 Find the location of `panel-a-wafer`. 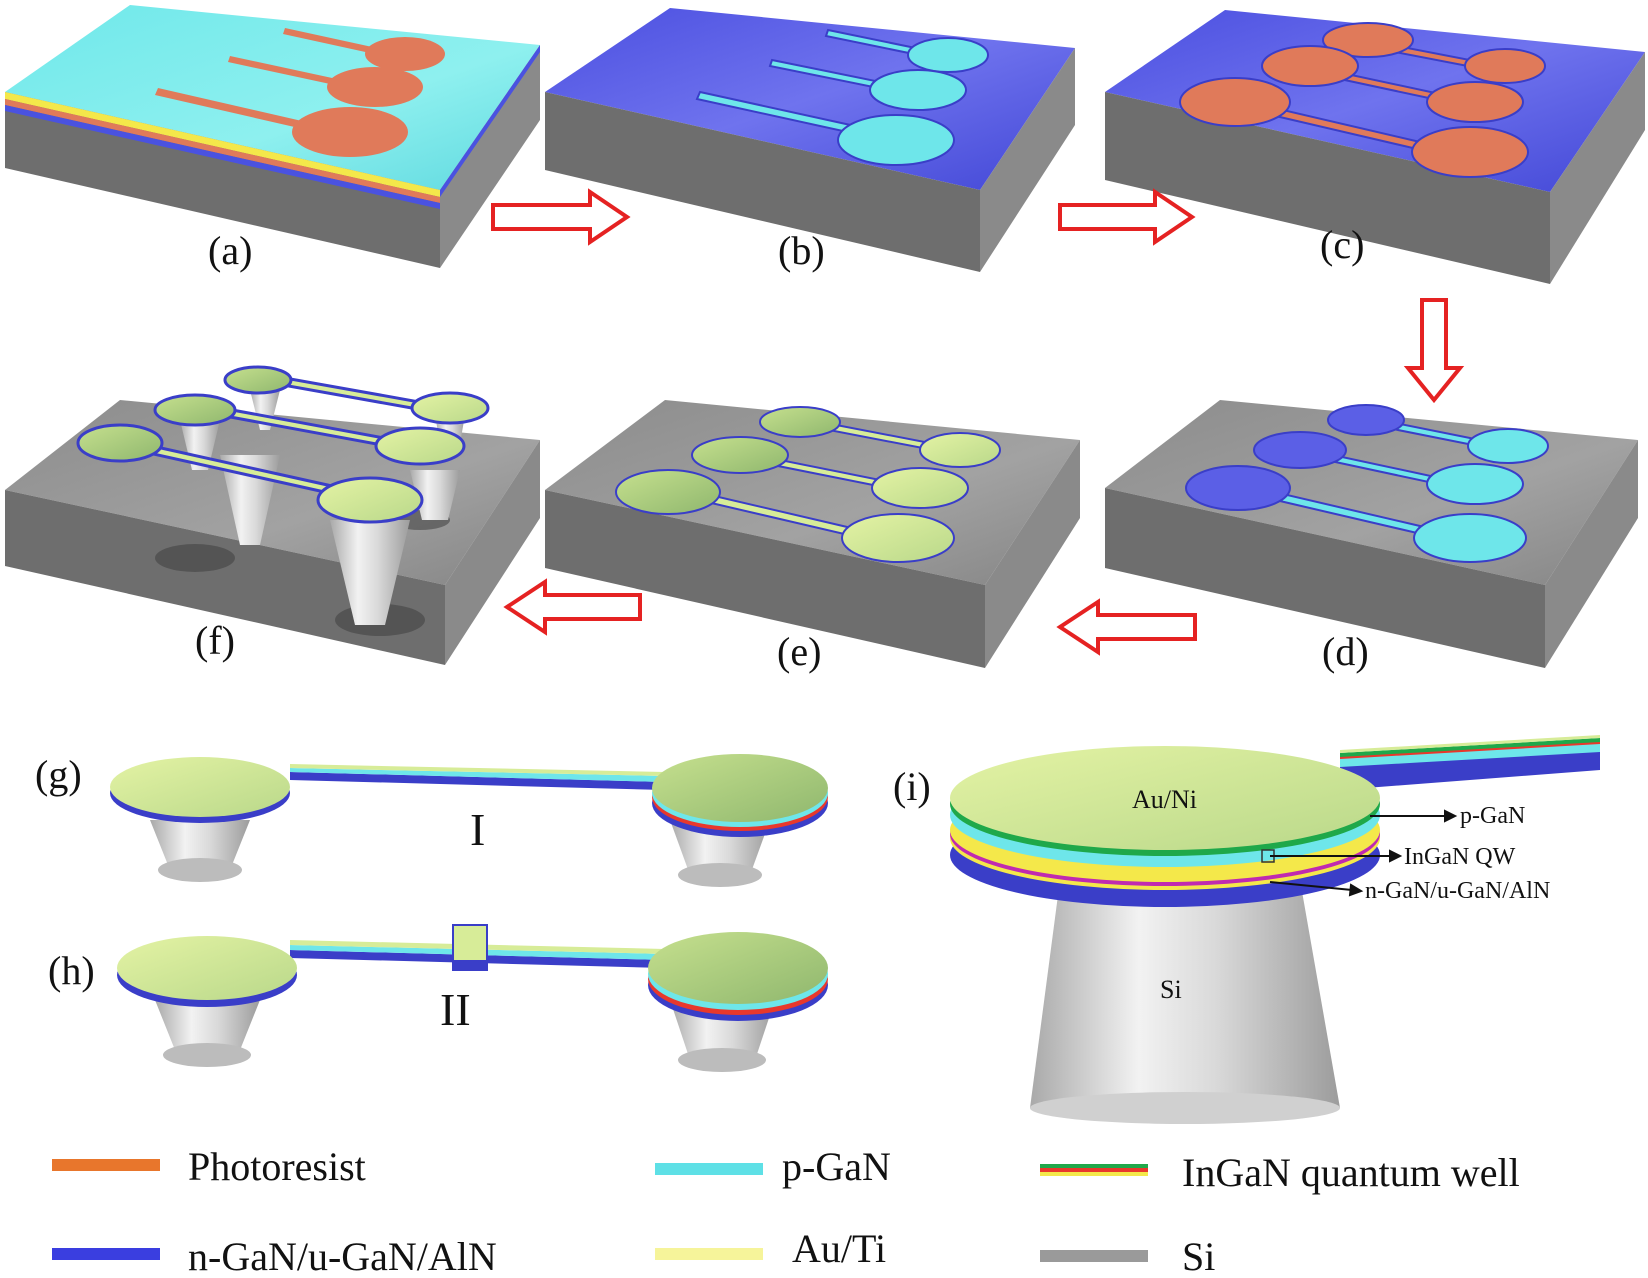

panel-a-wafer is located at coordinates (272, 136).